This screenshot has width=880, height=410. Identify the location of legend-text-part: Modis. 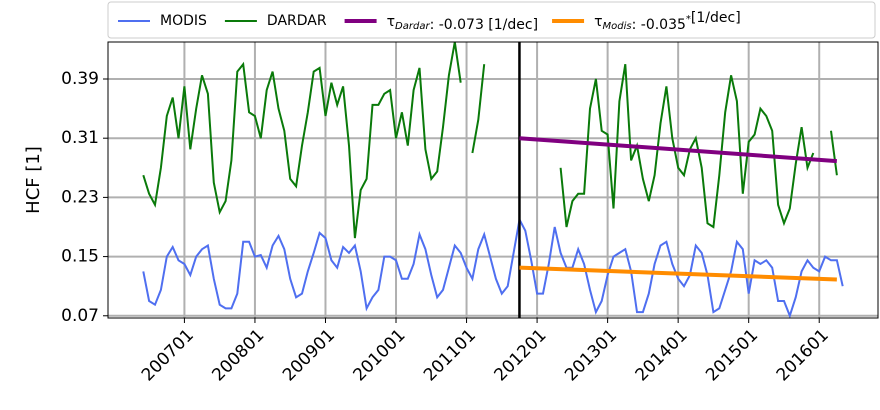
(617, 26).